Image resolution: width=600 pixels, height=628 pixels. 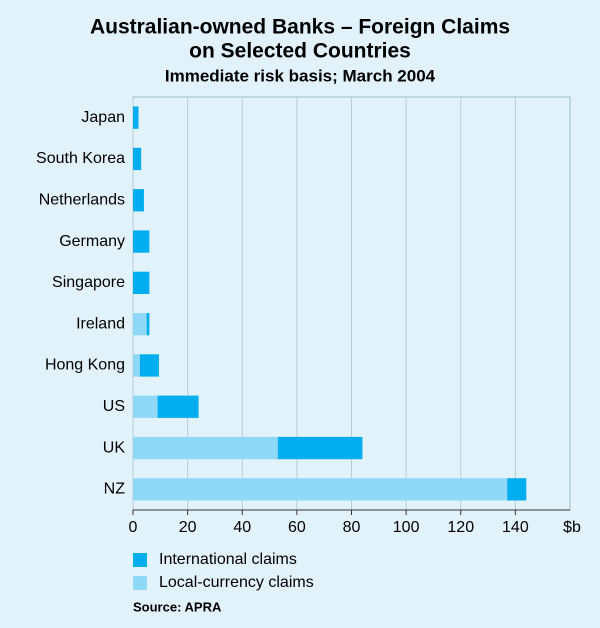 I want to click on x-tick-label: 80, so click(x=352, y=527).